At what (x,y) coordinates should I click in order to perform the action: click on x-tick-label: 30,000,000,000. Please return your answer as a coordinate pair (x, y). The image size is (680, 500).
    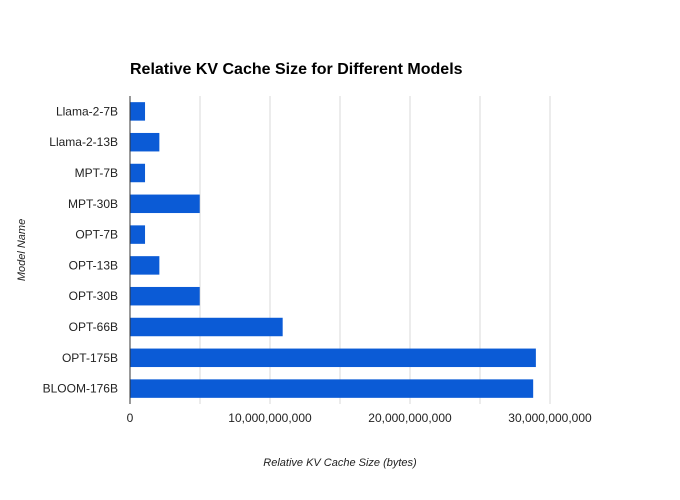
    Looking at the image, I should click on (550, 418).